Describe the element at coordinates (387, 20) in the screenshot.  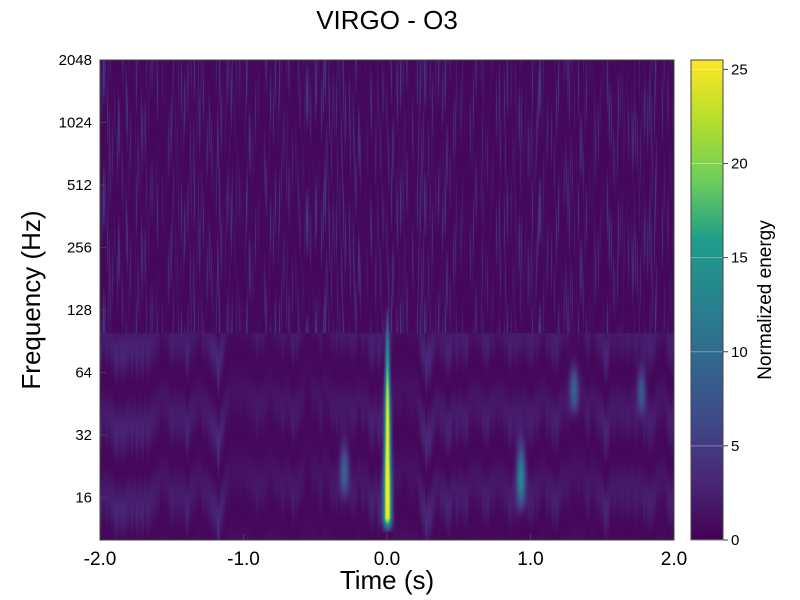
I see `chart-title: VIRGO - O3` at that location.